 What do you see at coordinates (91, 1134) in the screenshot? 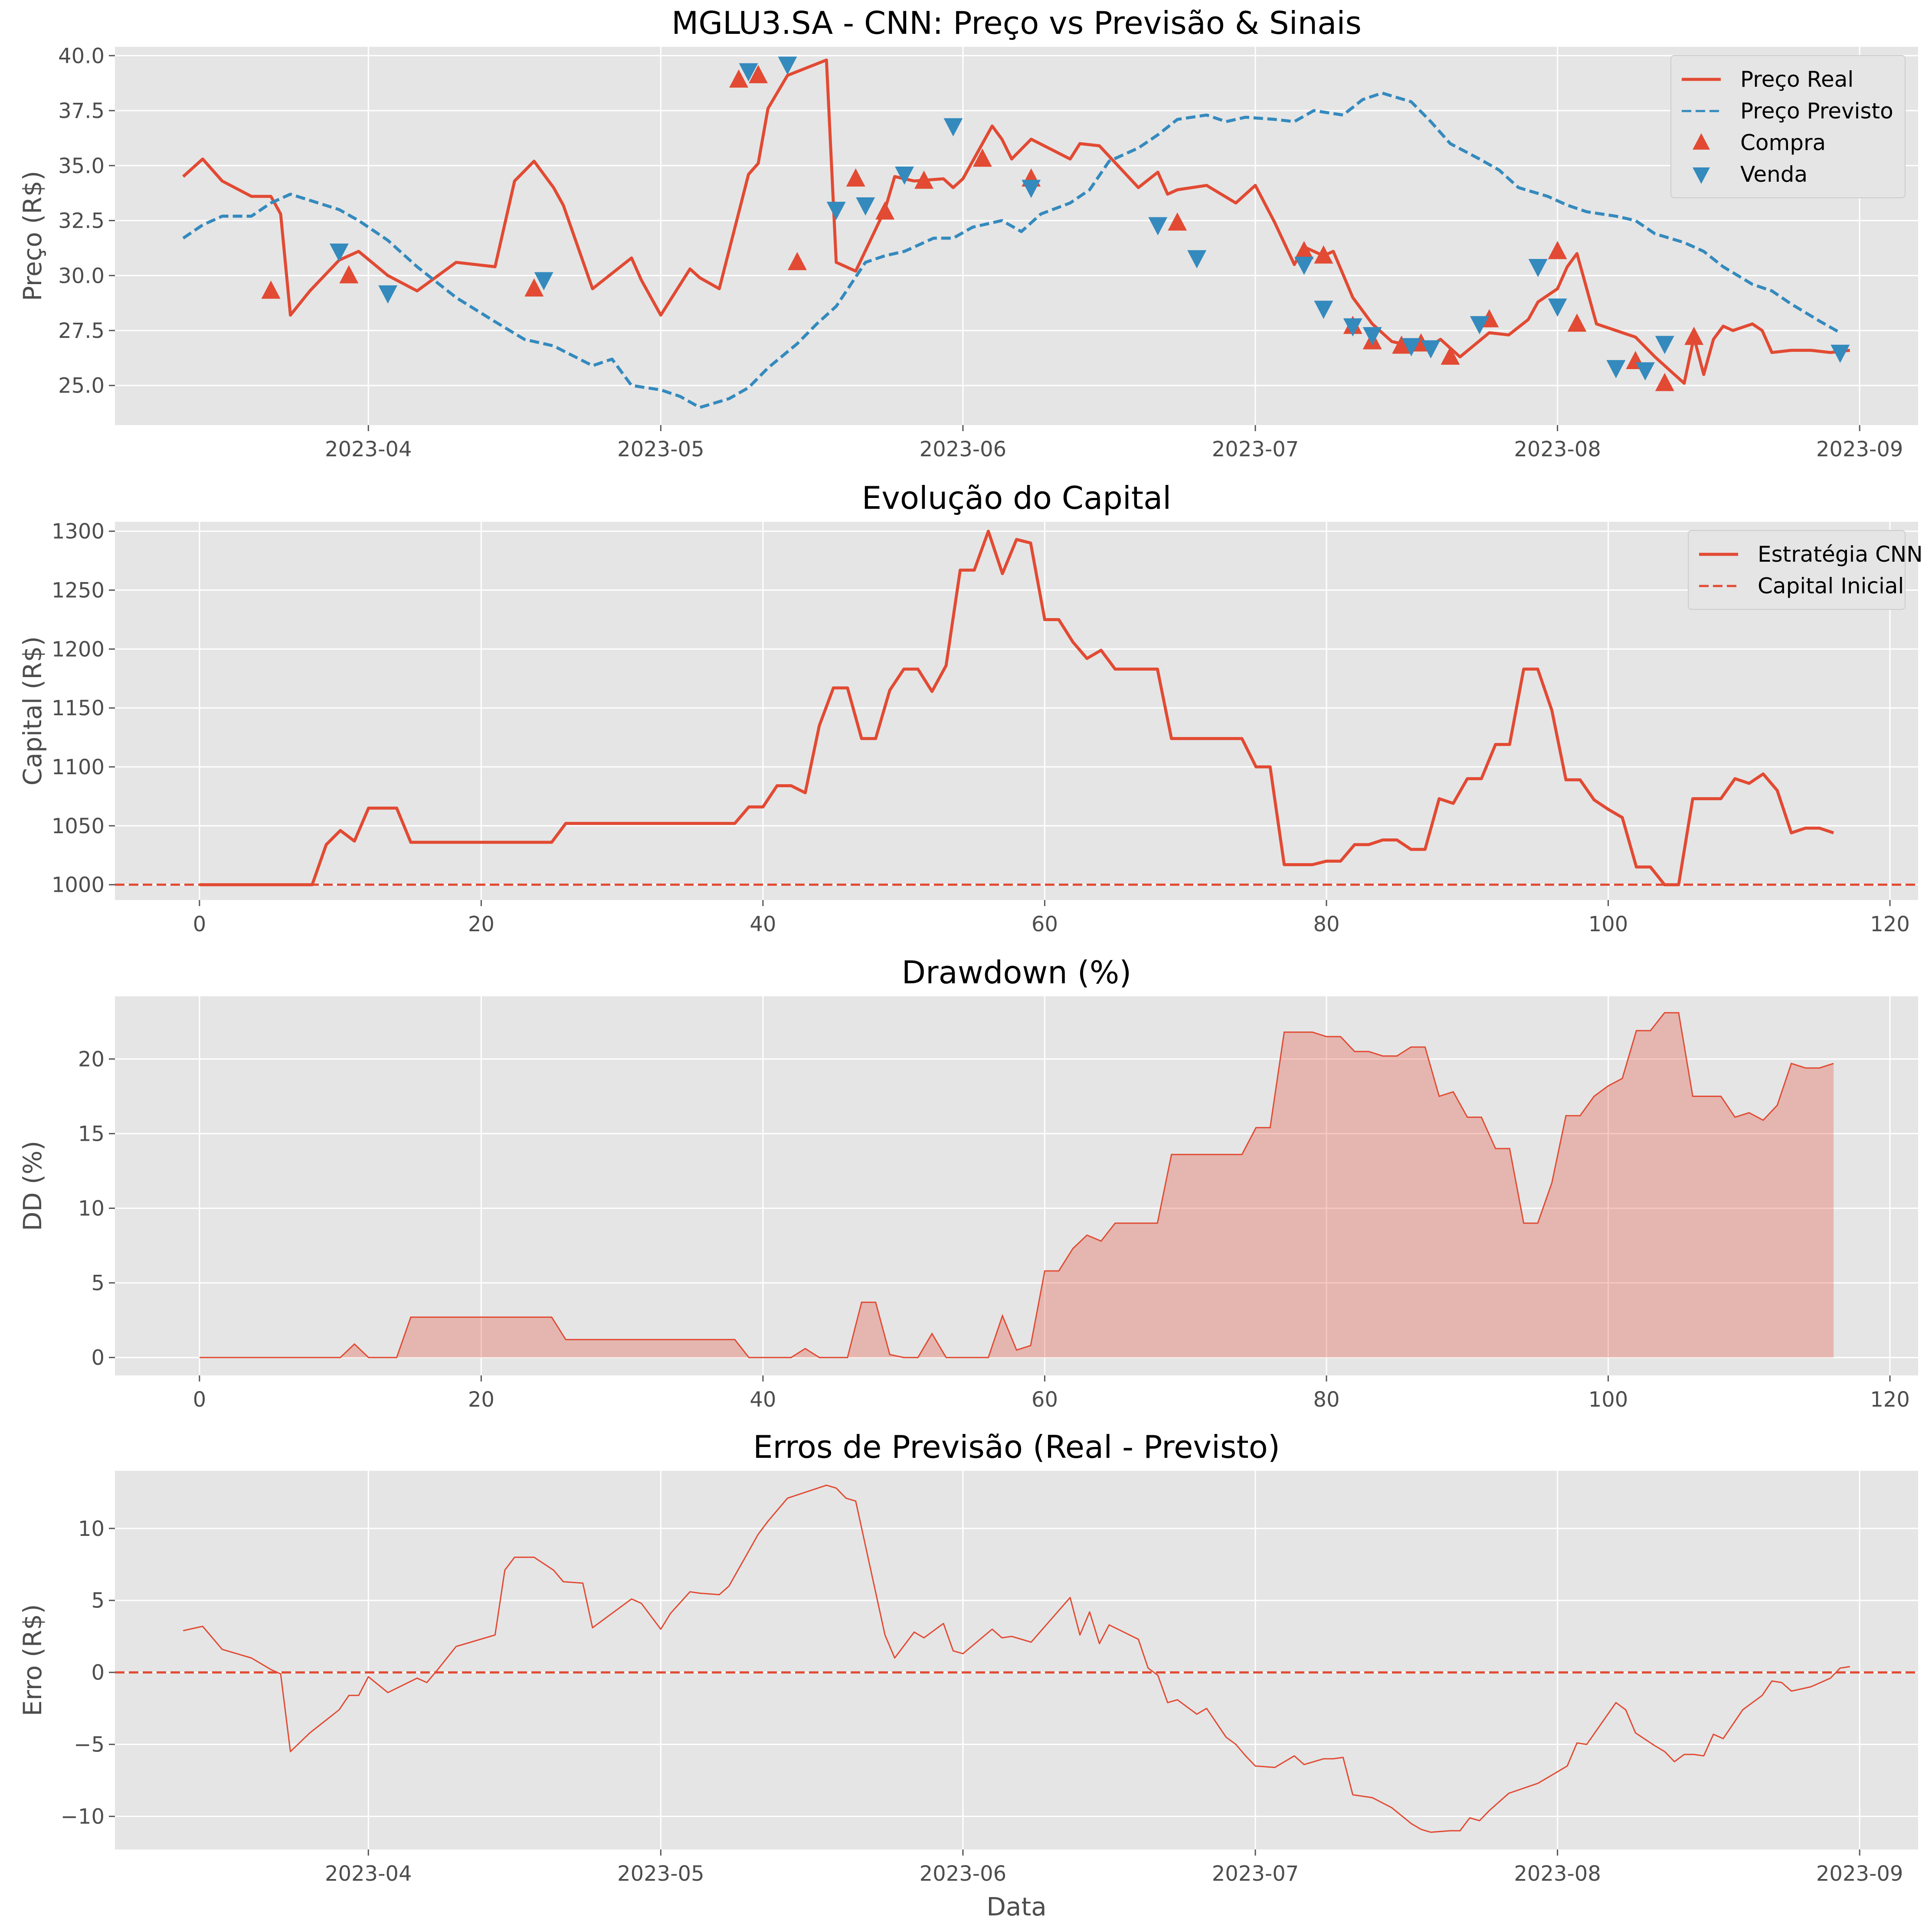
I see `p3-y-tick-label: 15` at bounding box center [91, 1134].